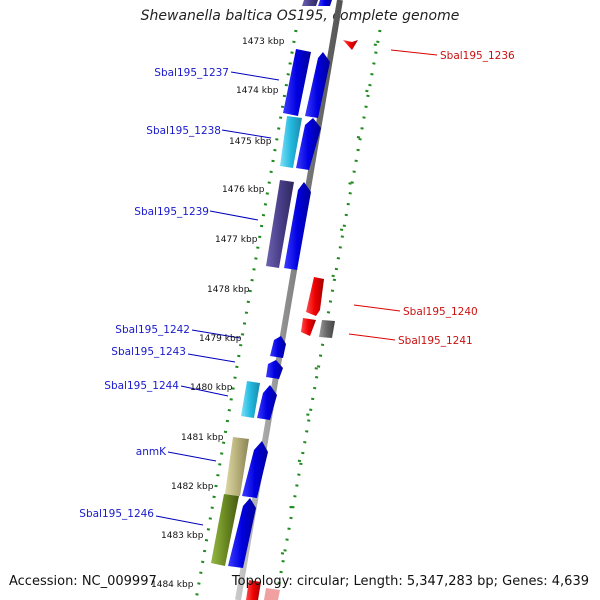 This screenshot has height=600, width=600. I want to click on gene-label: Sbal195_1240, so click(440, 312).